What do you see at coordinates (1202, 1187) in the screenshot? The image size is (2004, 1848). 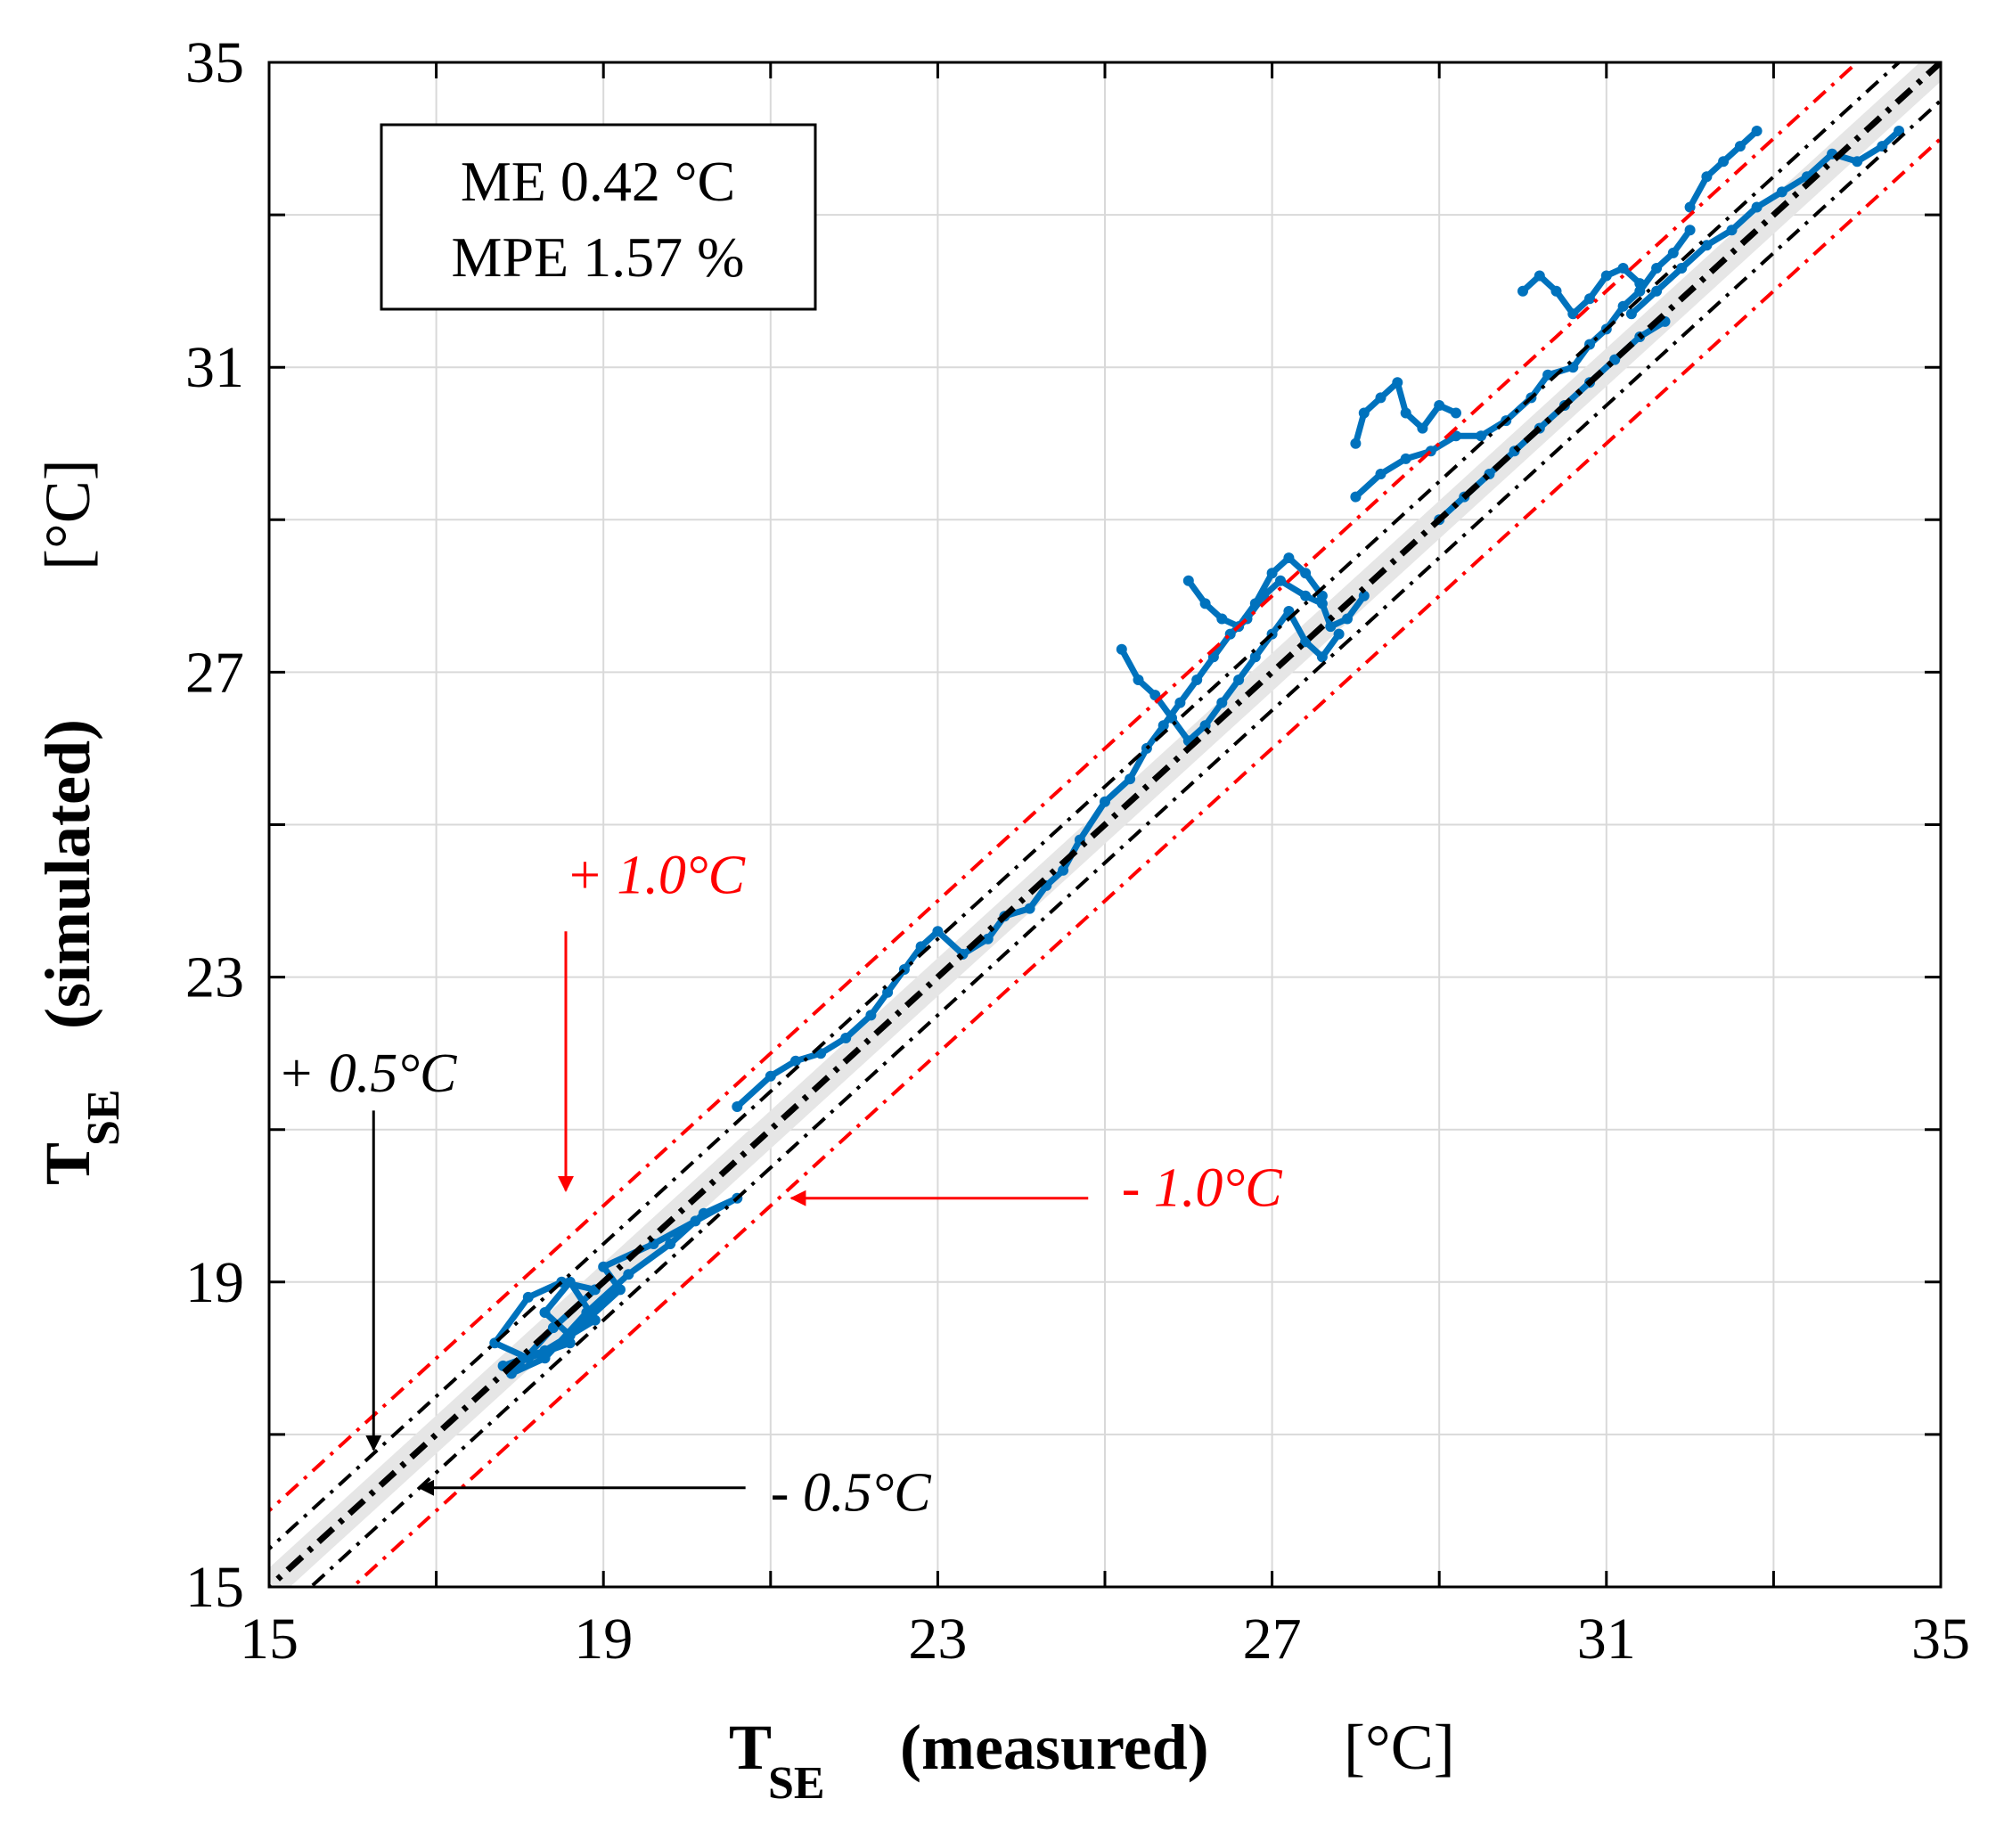 I see `annotation-label-1: - 1.0°C` at bounding box center [1202, 1187].